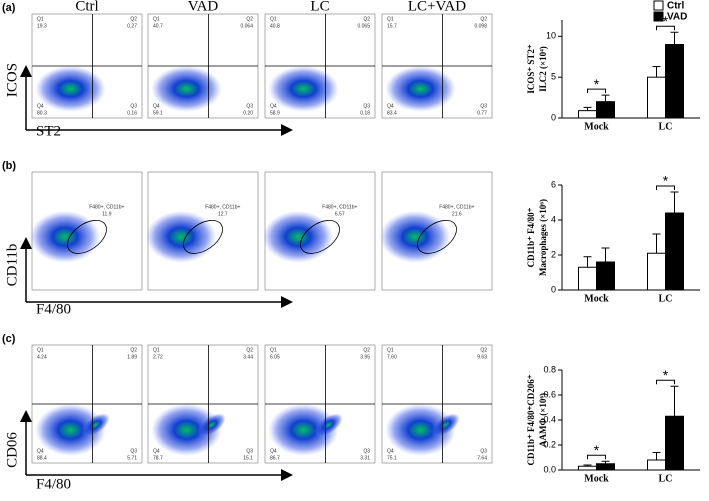 Image resolution: width=709 pixels, height=501 pixels. I want to click on y-tick-label: 5, so click(553, 77).